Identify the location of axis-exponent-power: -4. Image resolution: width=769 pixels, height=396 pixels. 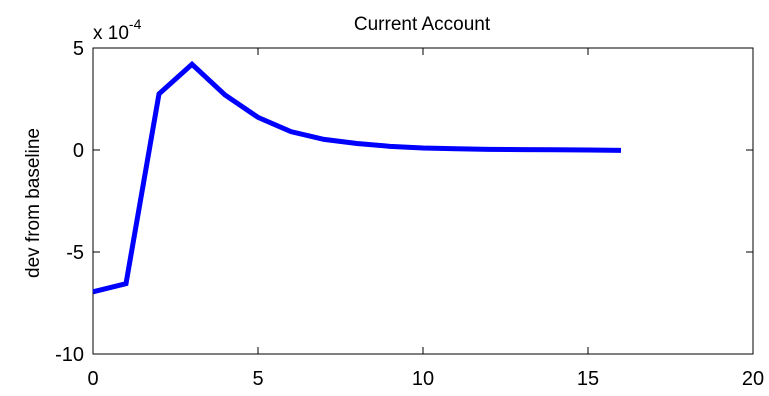
(135, 24).